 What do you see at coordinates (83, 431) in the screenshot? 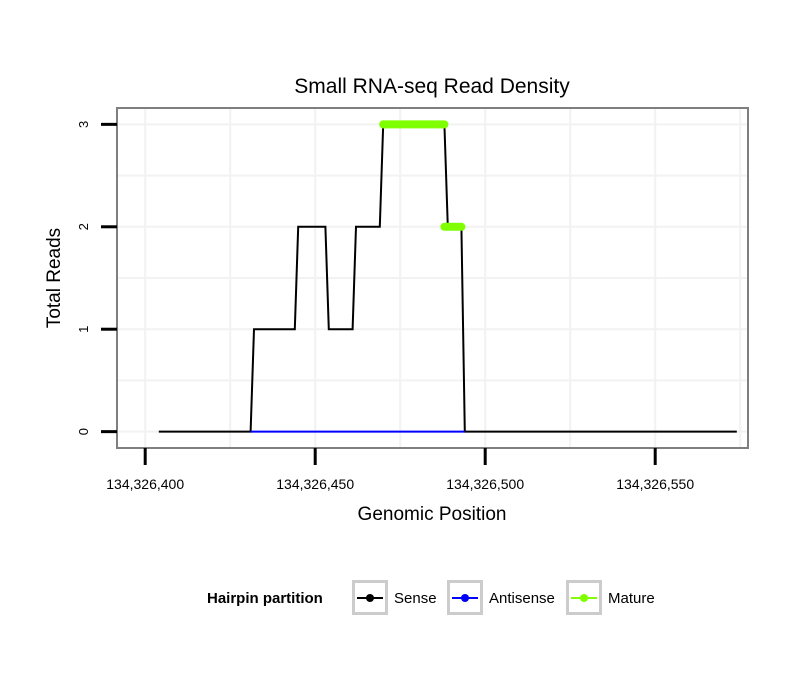
I see `y-tick-label: 0` at bounding box center [83, 431].